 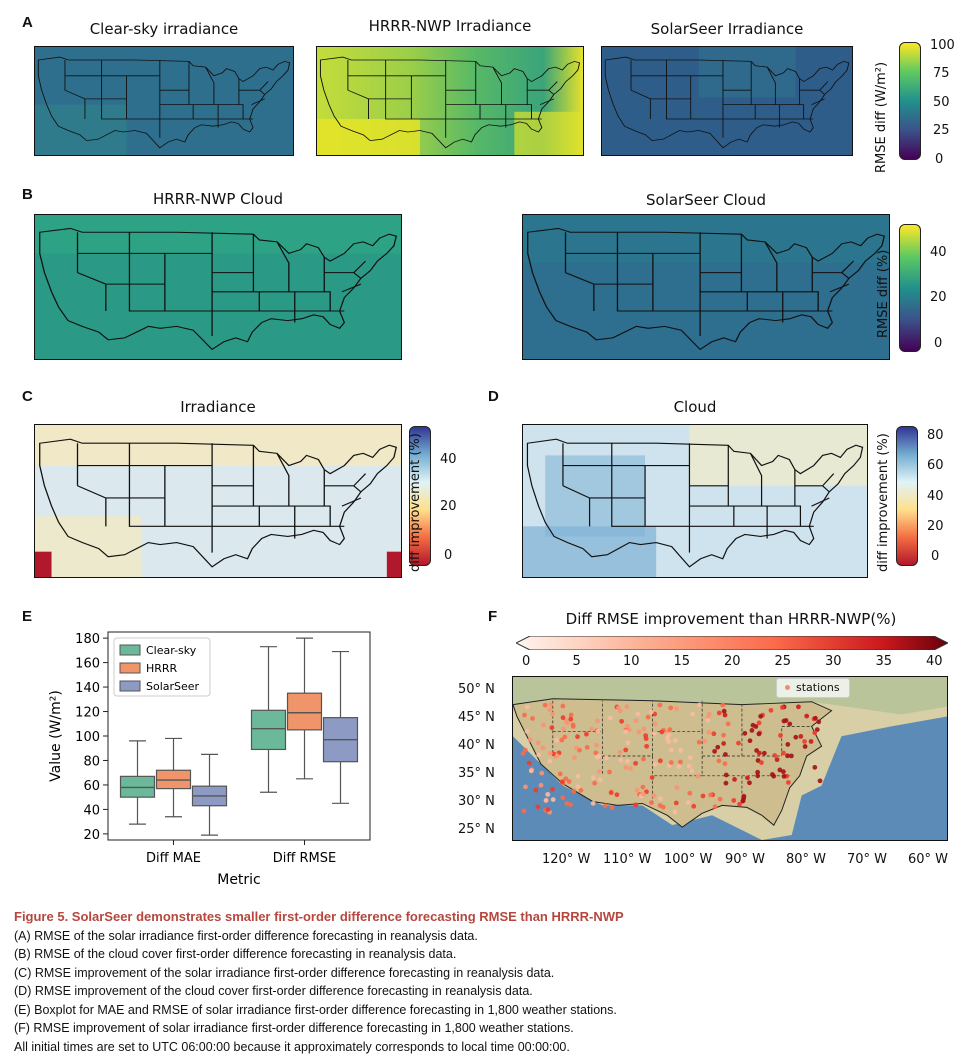 What do you see at coordinates (173, 858) in the screenshot?
I see `x-tick-label: Diff MAE` at bounding box center [173, 858].